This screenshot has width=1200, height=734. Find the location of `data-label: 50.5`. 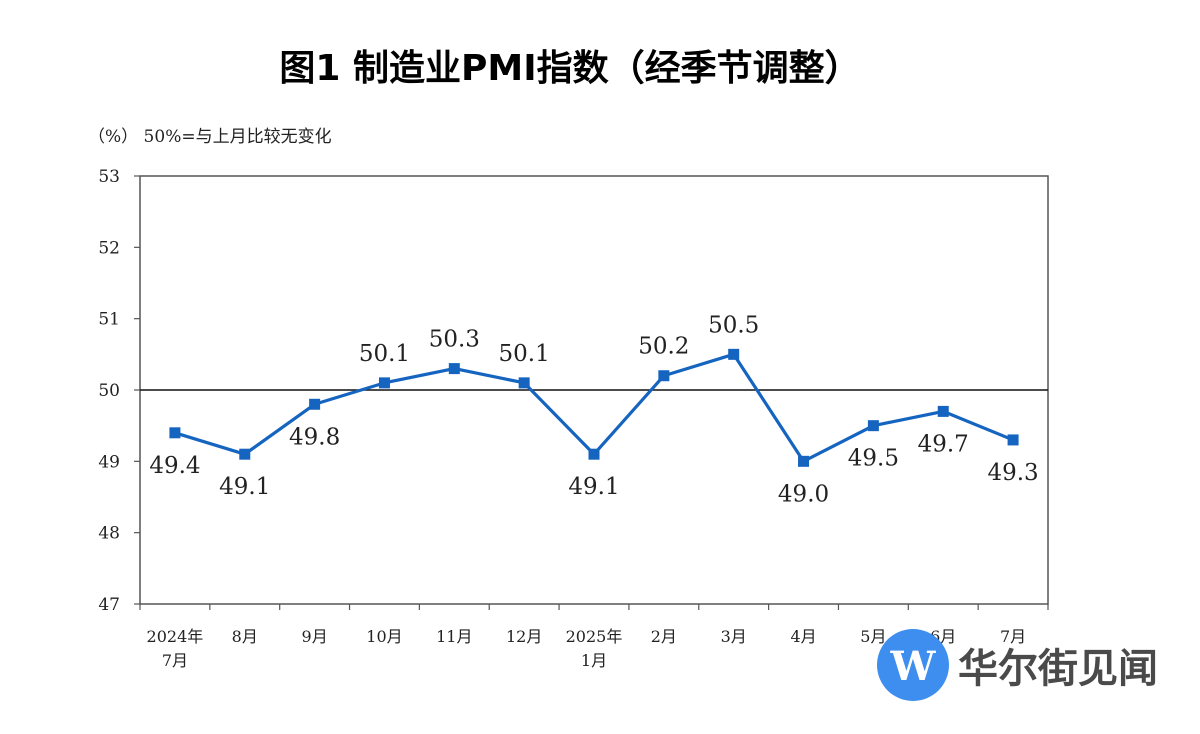

data-label: 50.5 is located at coordinates (733, 325).